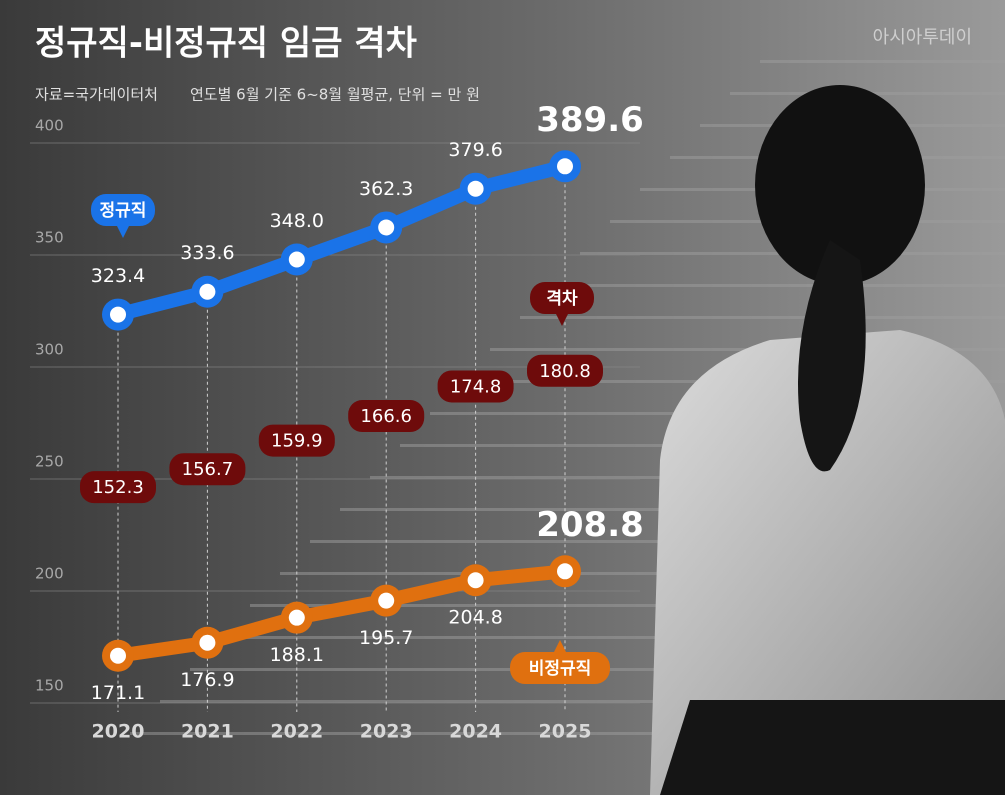 The height and width of the screenshot is (795, 1005). I want to click on y-tick-label: 300, so click(49, 350).